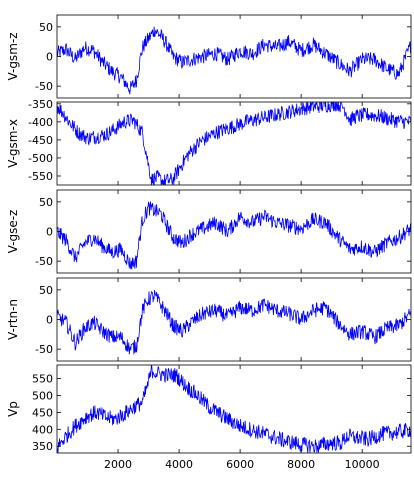 This screenshot has width=414, height=500. Describe the element at coordinates (13, 409) in the screenshot. I see `y-axis-label: Vp` at that location.